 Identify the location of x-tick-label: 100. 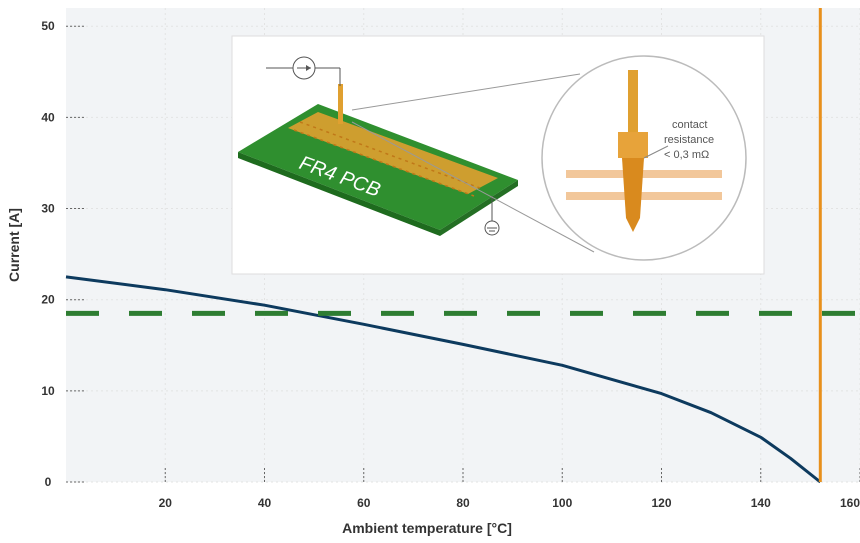
(562, 503).